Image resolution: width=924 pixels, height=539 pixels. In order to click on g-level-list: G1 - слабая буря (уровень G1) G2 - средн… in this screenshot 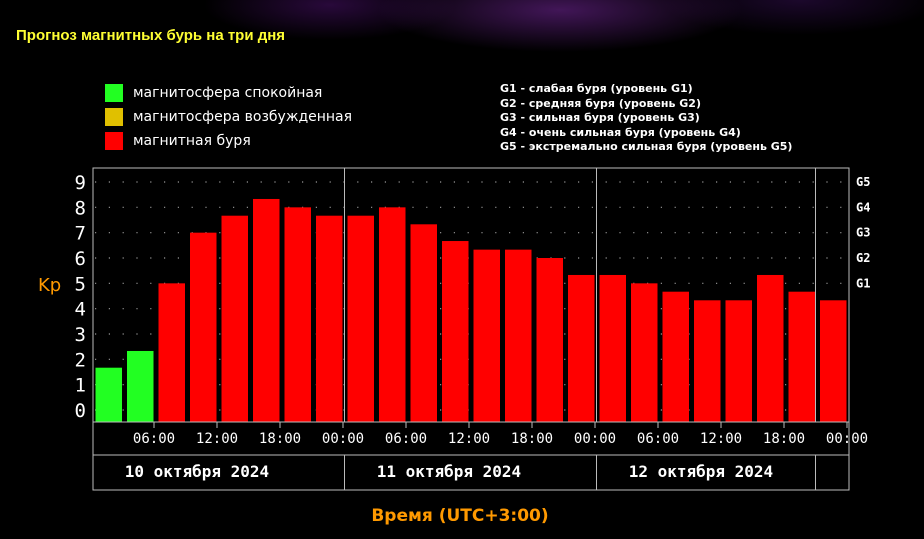, I will do `click(646, 118)`.